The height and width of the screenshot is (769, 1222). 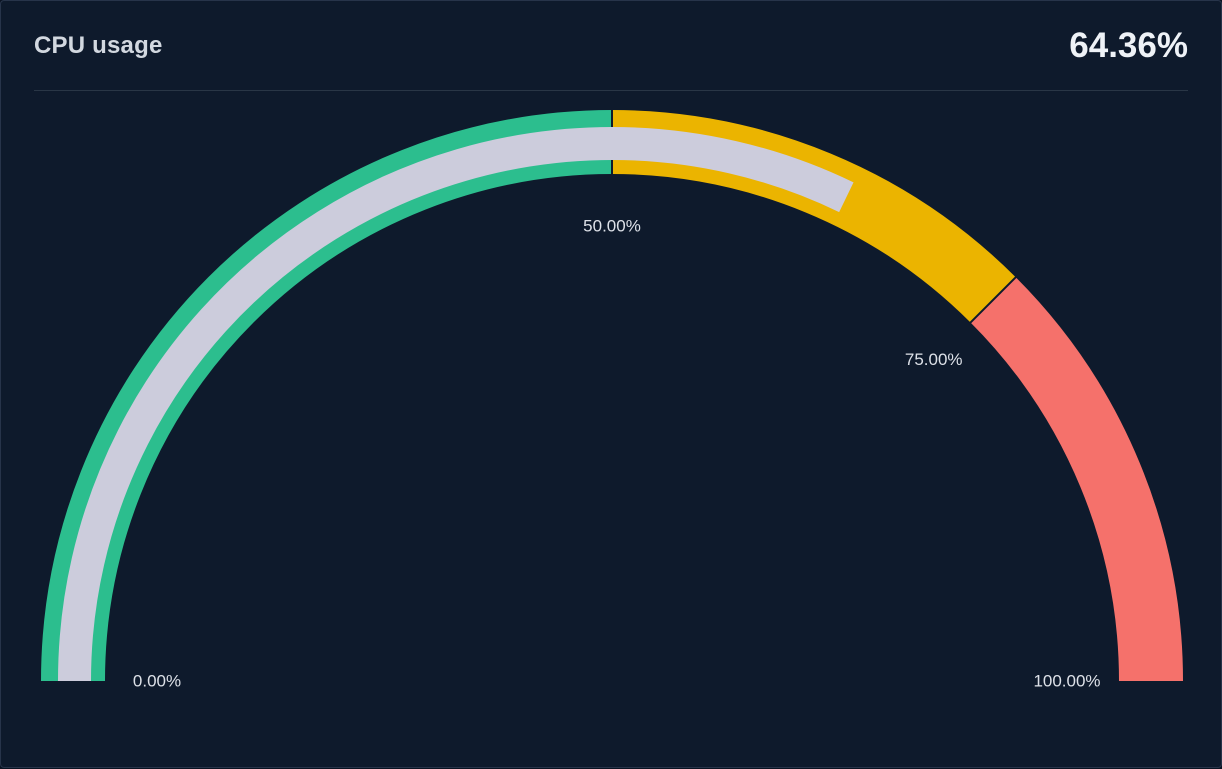 I want to click on gauge-tick-label: 0.00%, so click(x=157, y=681).